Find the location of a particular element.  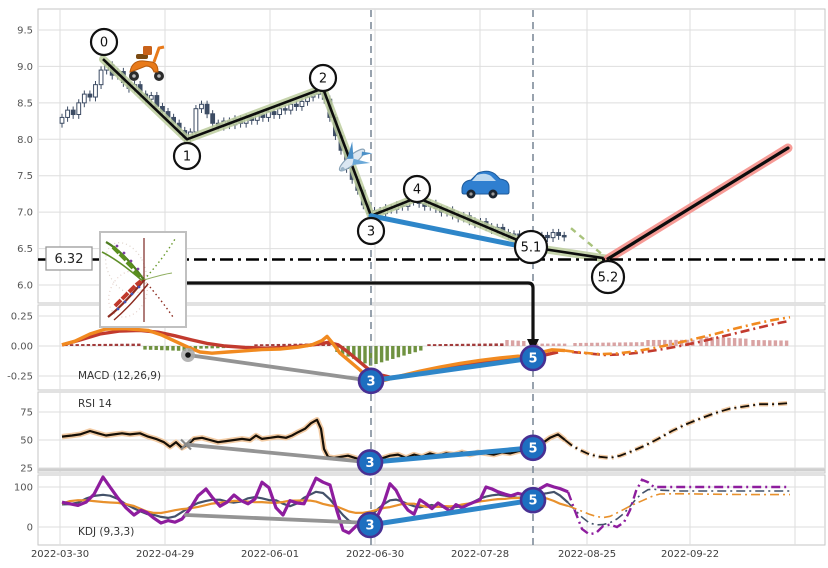

x-tick-label: 2022-04-29 is located at coordinates (165, 554).